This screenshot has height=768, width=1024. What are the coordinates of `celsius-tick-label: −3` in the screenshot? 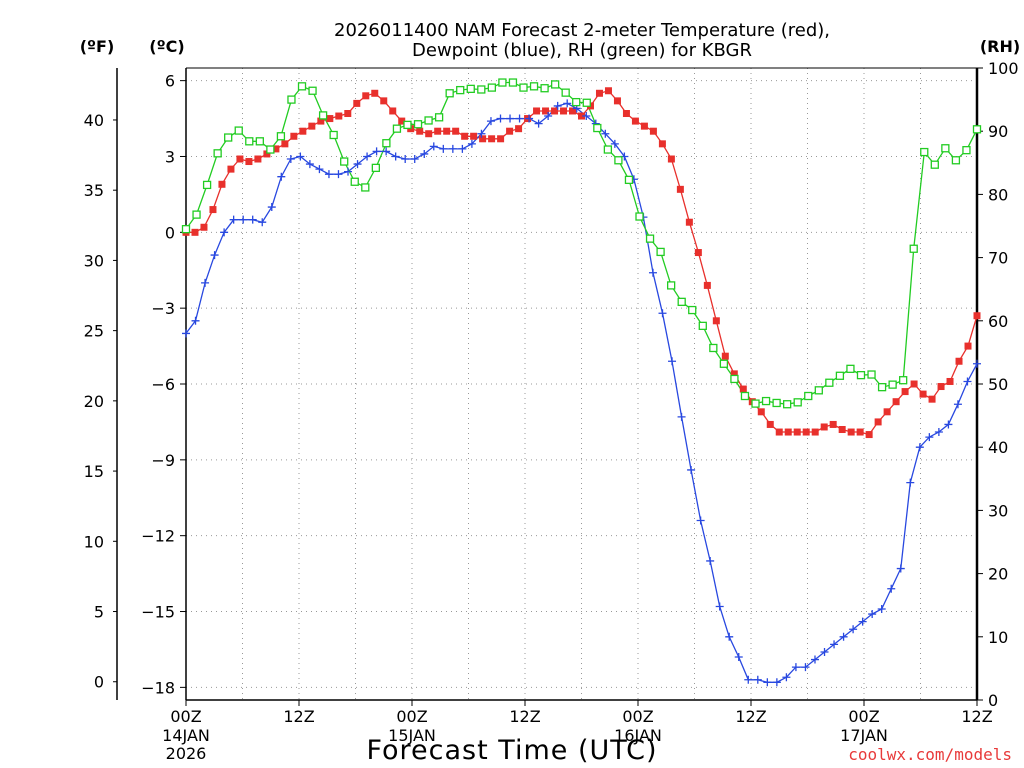 It's located at (163, 308).